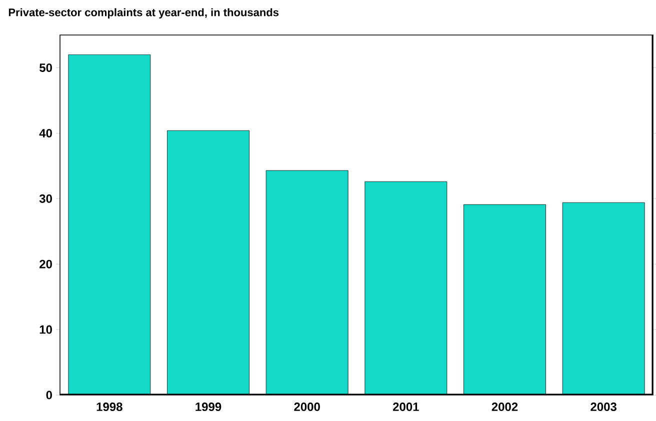 The width and height of the screenshot is (656, 421). I want to click on y-tick-label: 40, so click(45, 133).